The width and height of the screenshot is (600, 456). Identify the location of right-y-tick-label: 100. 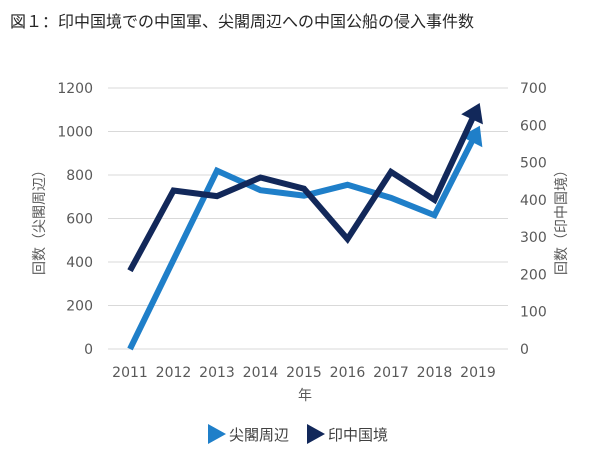
(533, 313).